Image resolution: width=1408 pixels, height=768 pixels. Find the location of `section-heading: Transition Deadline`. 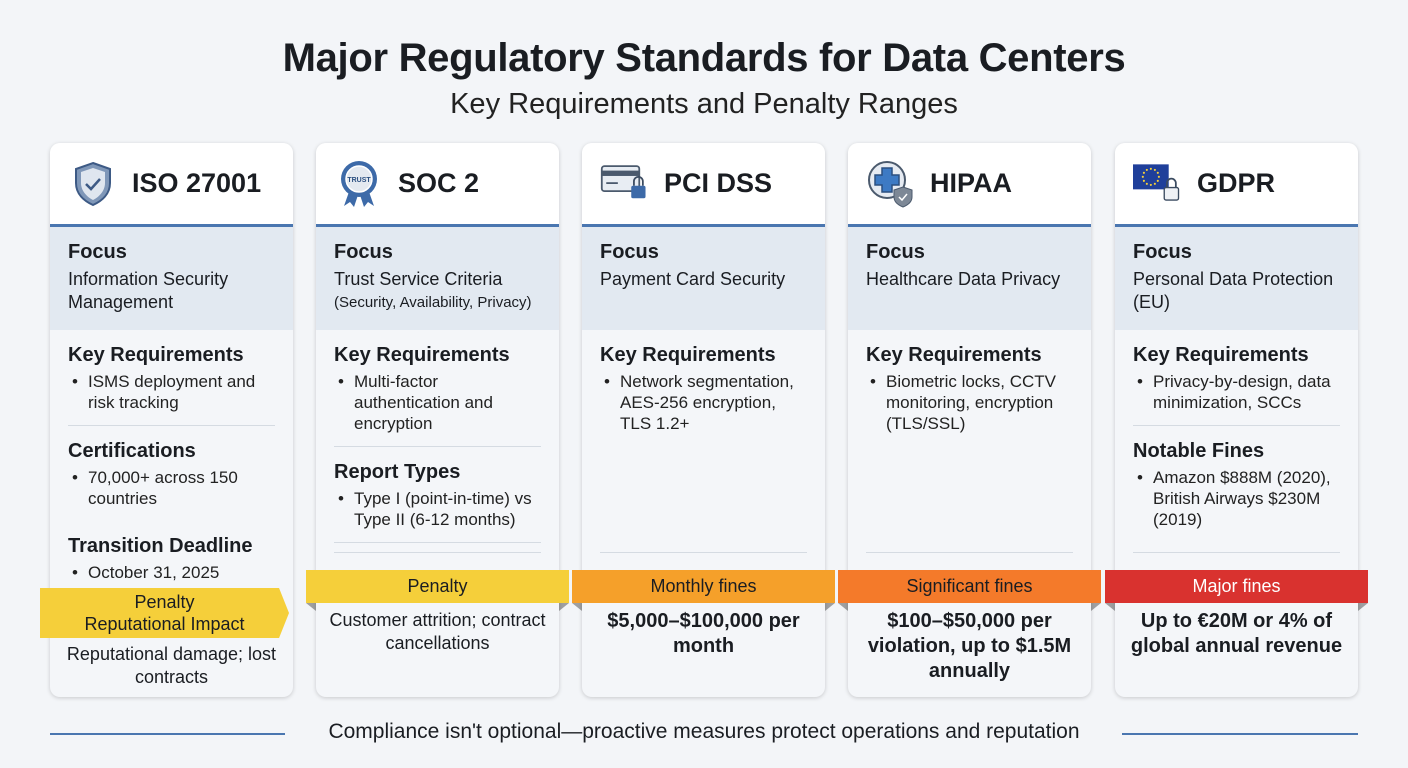

section-heading: Transition Deadline is located at coordinates (160, 546).